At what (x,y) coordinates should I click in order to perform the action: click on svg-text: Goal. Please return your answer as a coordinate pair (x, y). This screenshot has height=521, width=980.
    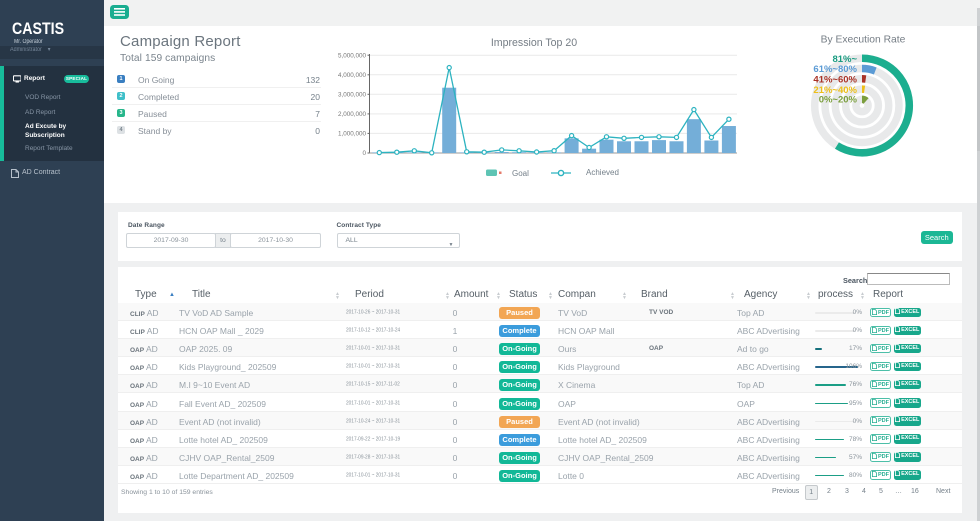
    Looking at the image, I should click on (520, 173).